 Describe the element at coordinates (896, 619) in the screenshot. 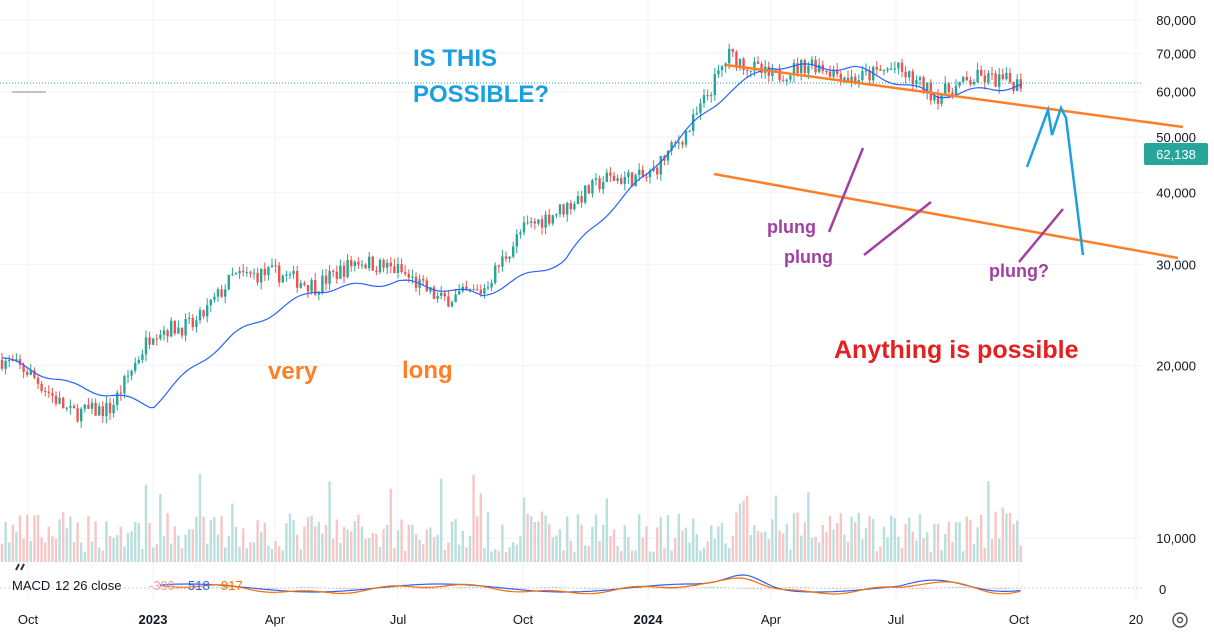

I see `x-tick-label: Jul` at that location.